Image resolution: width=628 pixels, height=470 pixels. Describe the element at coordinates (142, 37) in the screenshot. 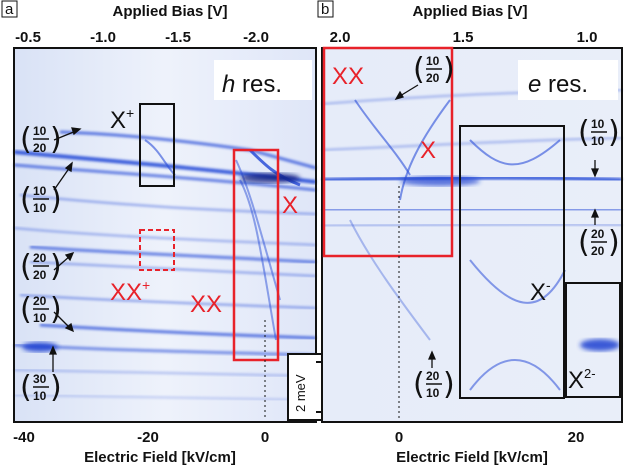

I see `panel-a-top-ticks: -0.5 -1.0 -1.5 -2.0` at that location.